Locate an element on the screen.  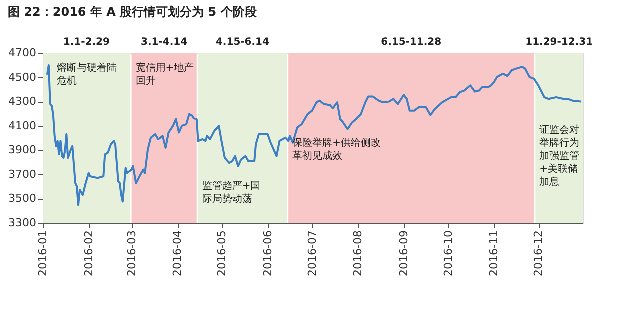
annotation: 熔断与硬着陆危机 is located at coordinates (87, 74).